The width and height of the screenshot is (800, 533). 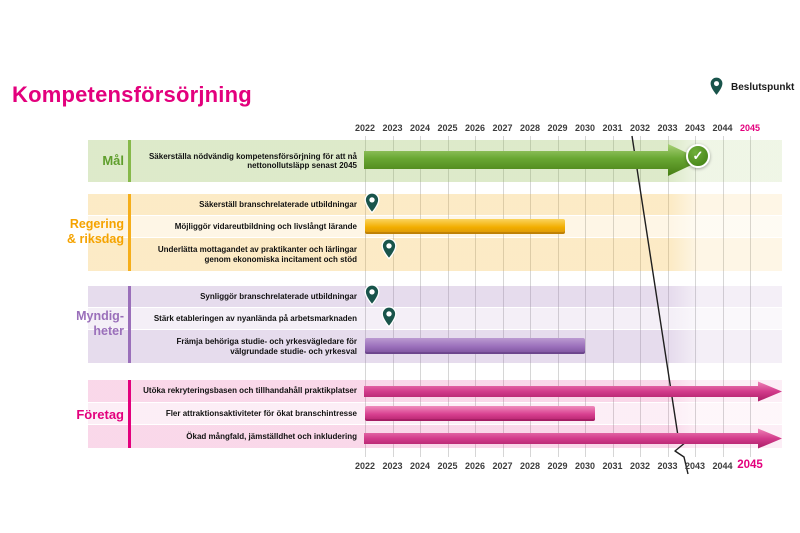 I want to click on year-label-top-2026: 2026, so click(x=475, y=128).